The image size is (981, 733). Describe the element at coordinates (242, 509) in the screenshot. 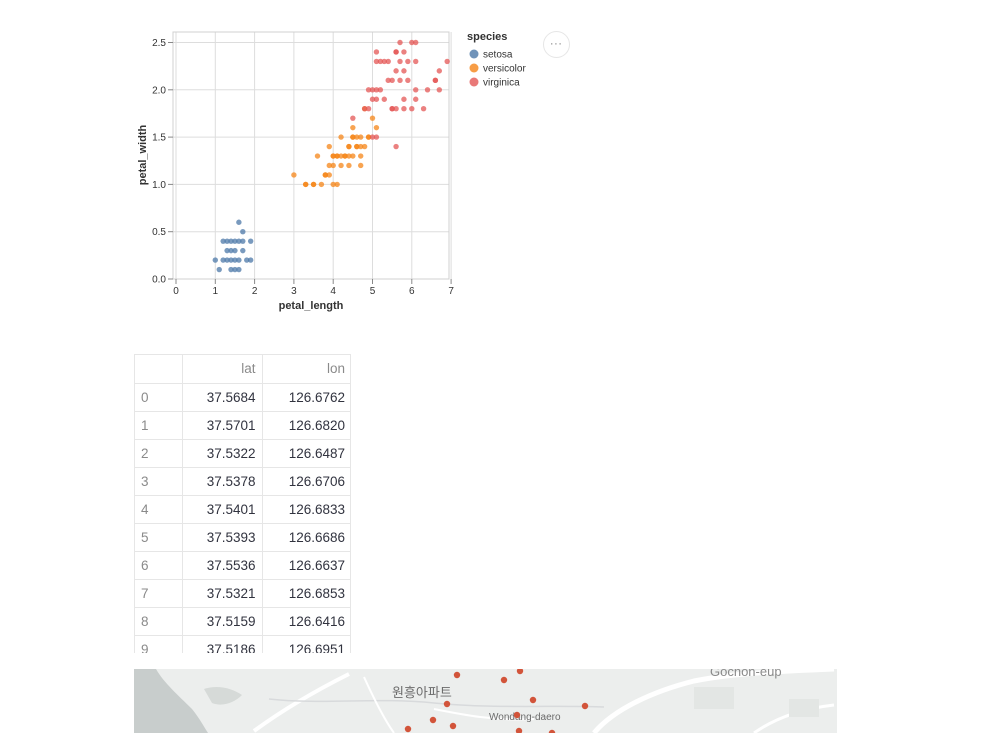

I see `table-row: 4 37.5401 126.6833` at that location.